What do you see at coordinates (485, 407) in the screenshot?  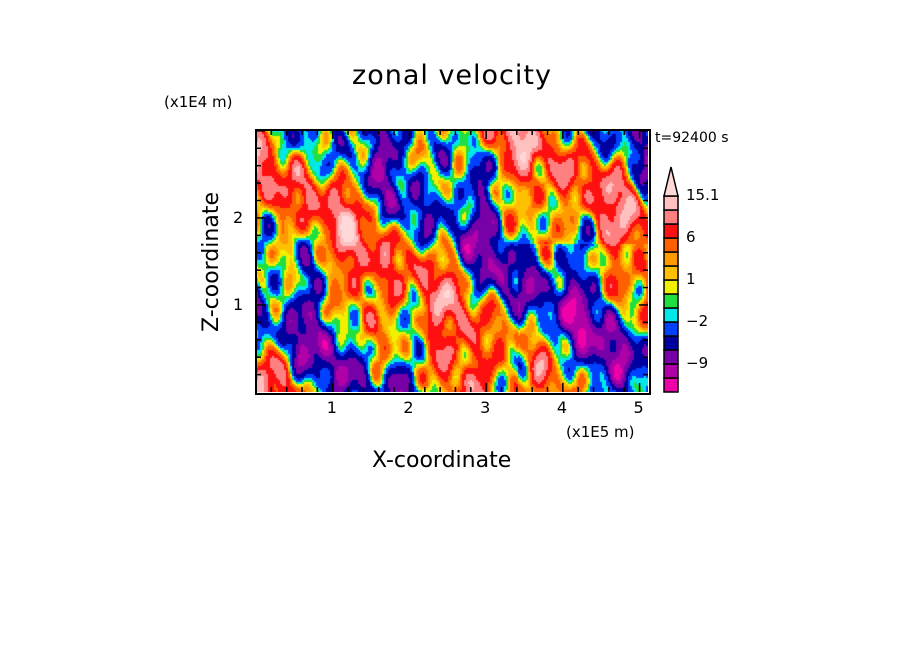 I see `x-tick-label: 3` at bounding box center [485, 407].